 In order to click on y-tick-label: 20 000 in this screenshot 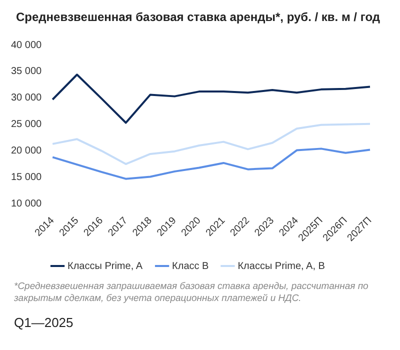, I will do `click(26, 151)`.